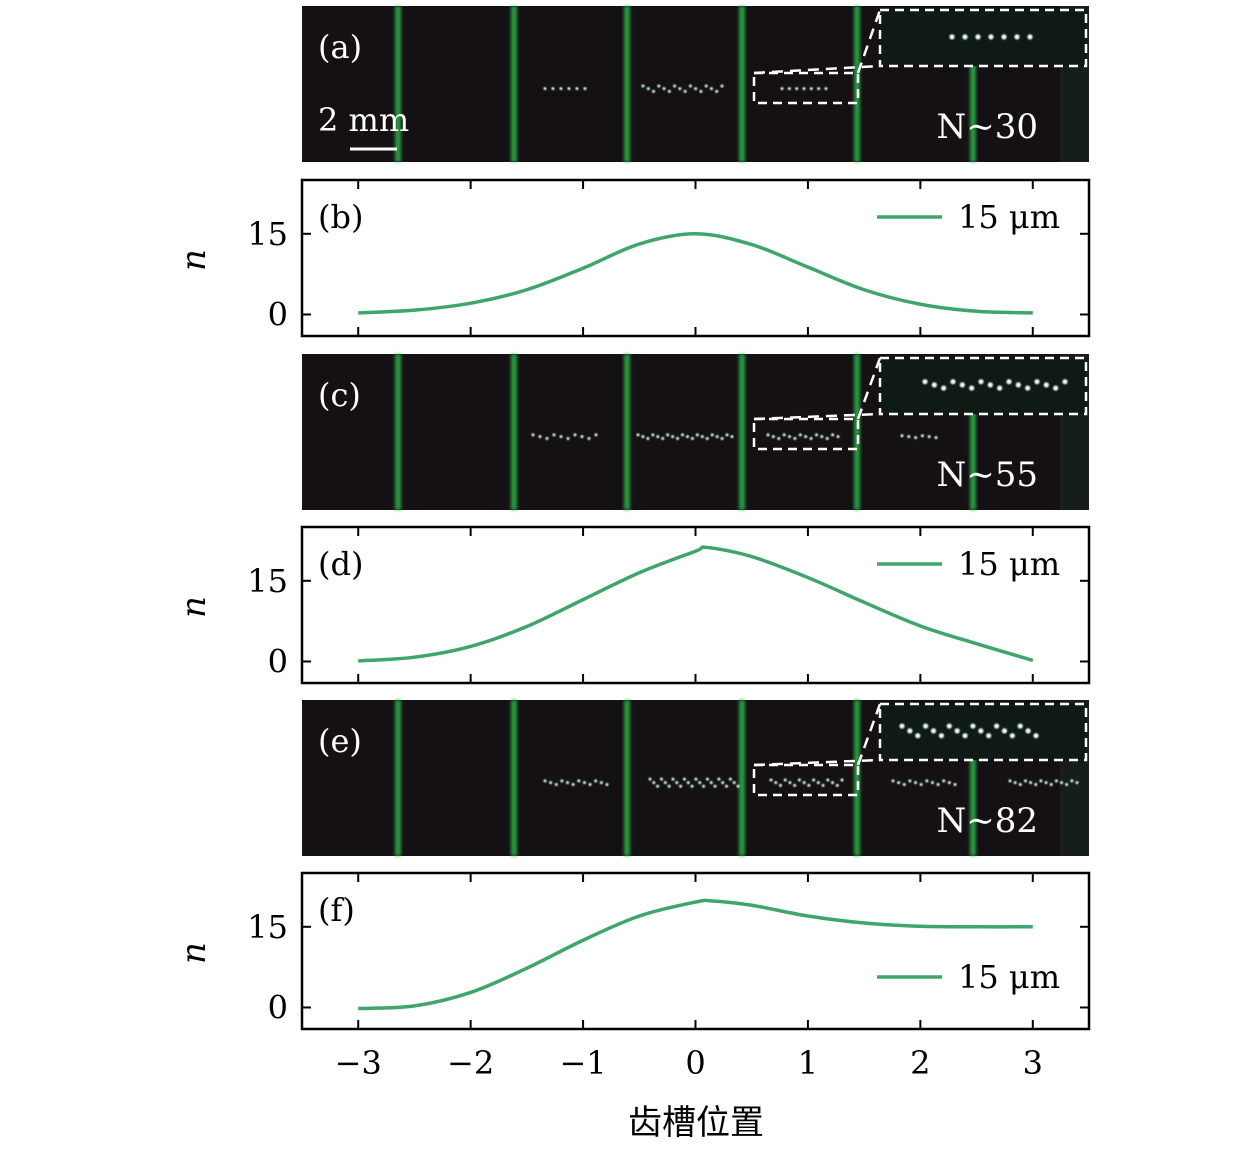 This screenshot has width=1260, height=1150. What do you see at coordinates (1009, 217) in the screenshot?
I see `legend-label: 15 μm` at bounding box center [1009, 217].